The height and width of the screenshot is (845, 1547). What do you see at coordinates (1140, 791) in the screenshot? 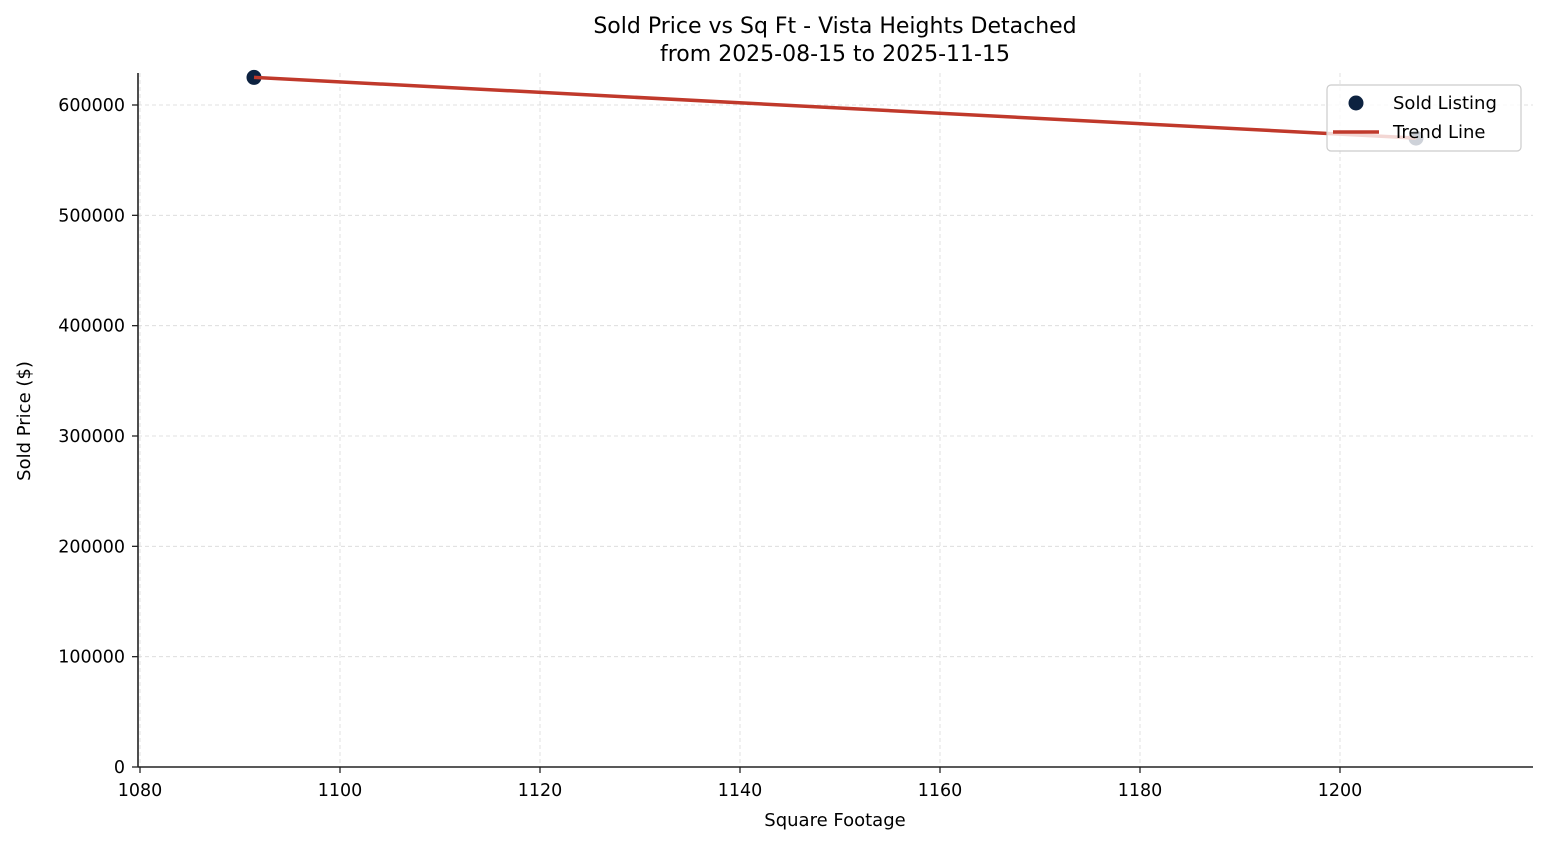
I see `x-tick-label: 1180` at bounding box center [1140, 791].